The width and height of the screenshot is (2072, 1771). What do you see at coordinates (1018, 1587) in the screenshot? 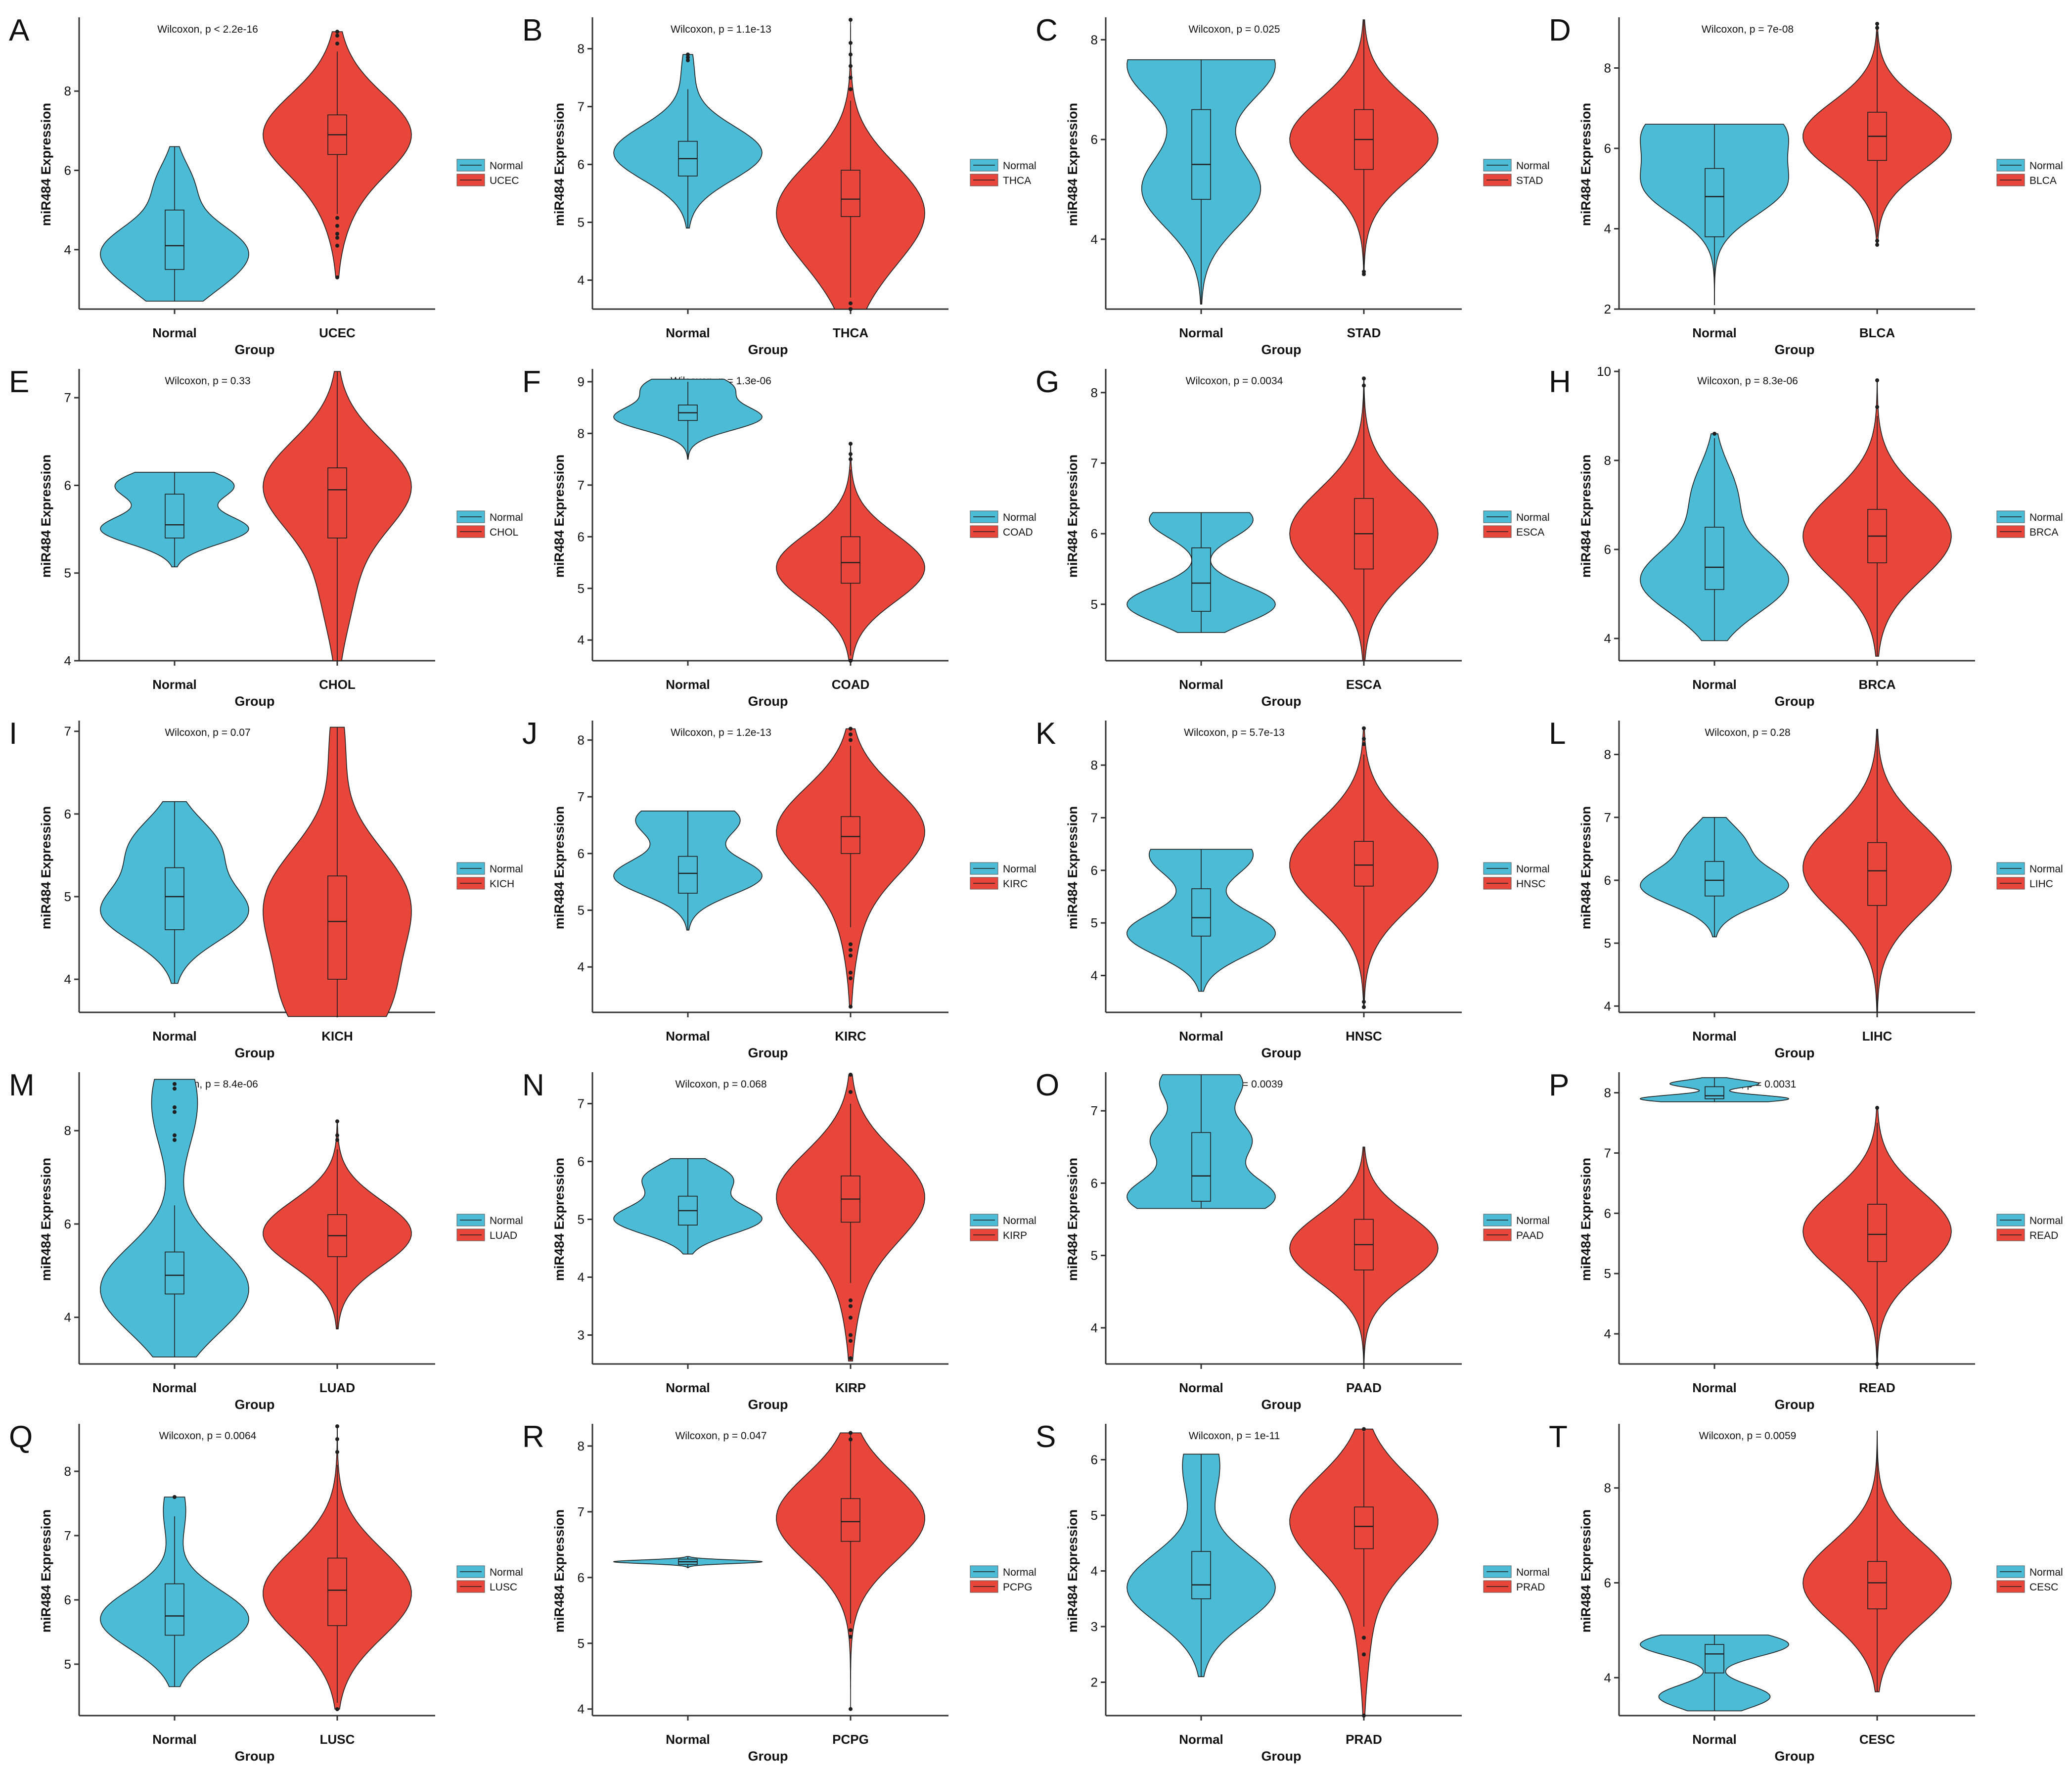
I see `legend-label-tumor: PCPG` at bounding box center [1018, 1587].